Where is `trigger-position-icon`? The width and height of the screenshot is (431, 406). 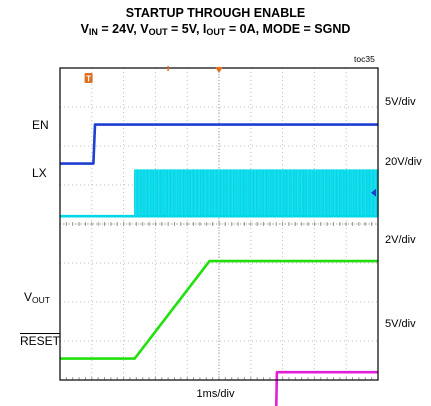
trigger-position-icon is located at coordinates (219, 70).